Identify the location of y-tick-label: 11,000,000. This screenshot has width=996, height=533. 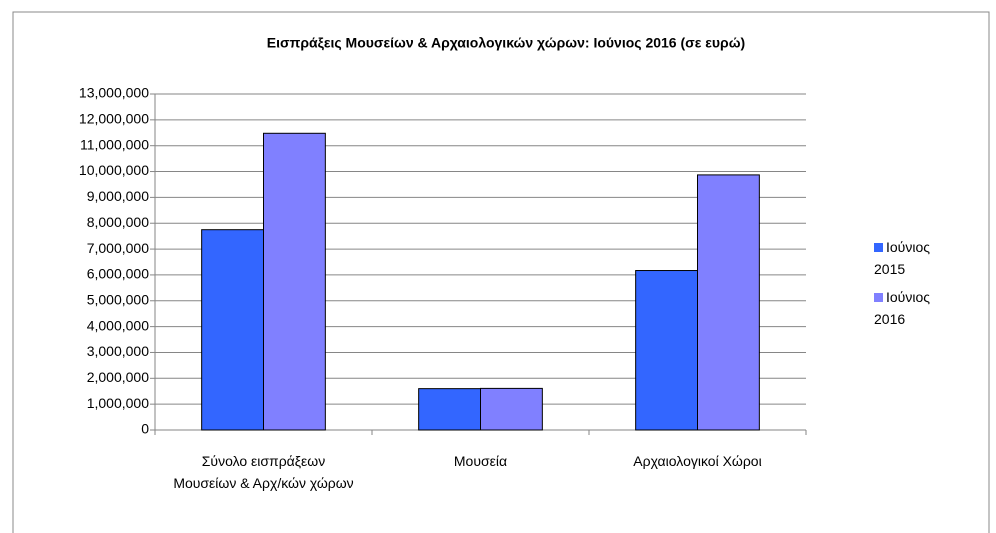
(114, 144).